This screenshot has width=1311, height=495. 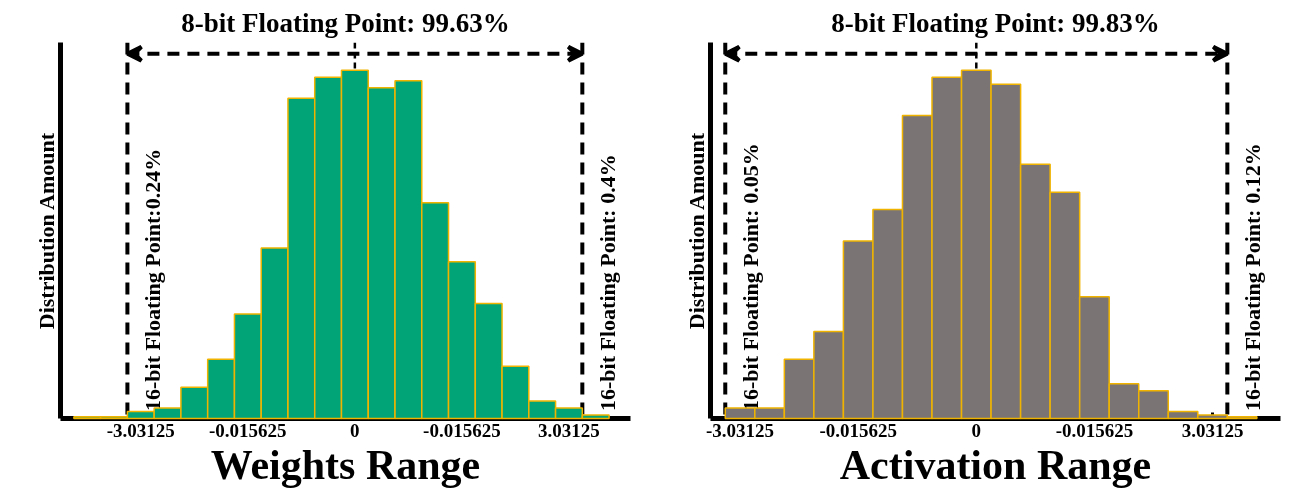 I want to click on annotation: 16-bit Floating Point:0.24%, so click(x=153, y=279).